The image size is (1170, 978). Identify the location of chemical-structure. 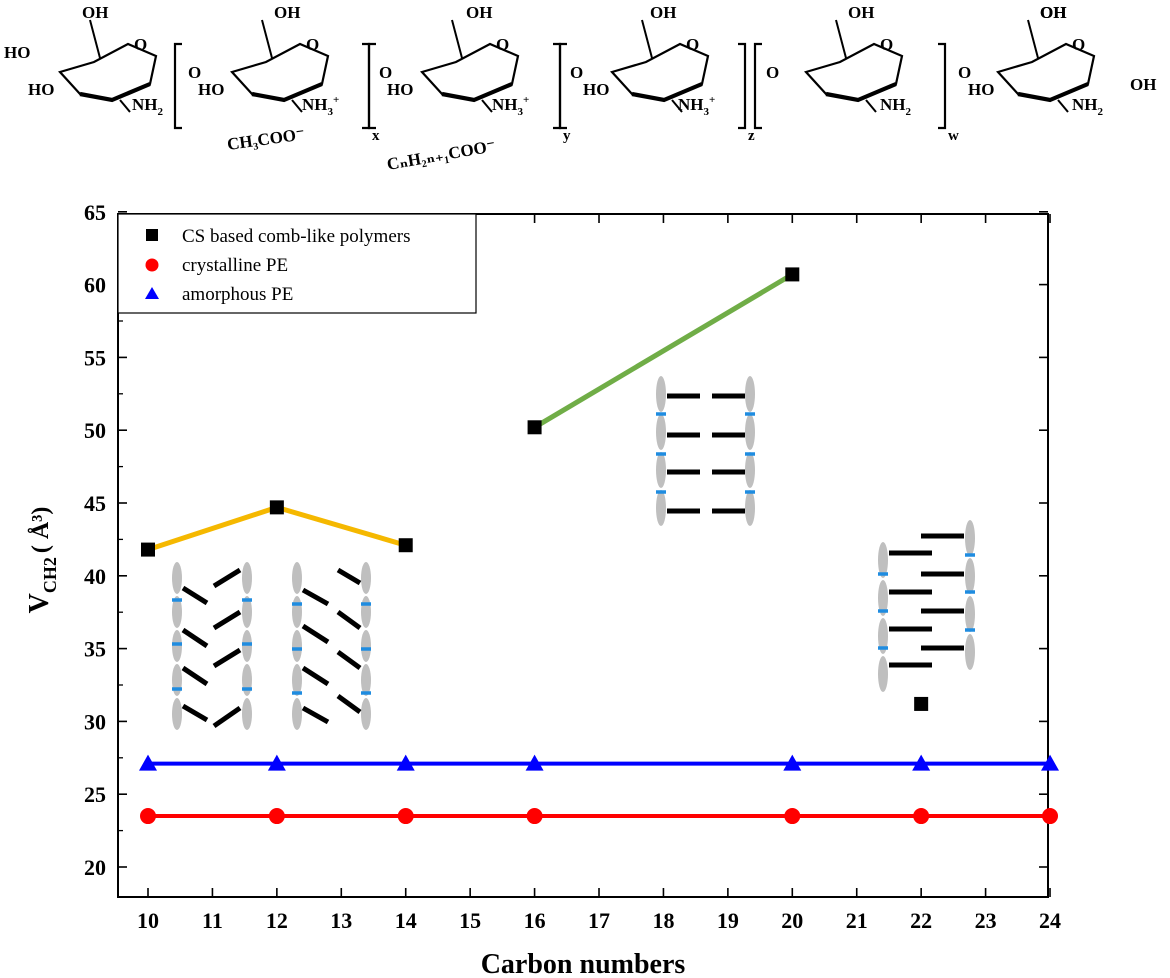
(560, 86).